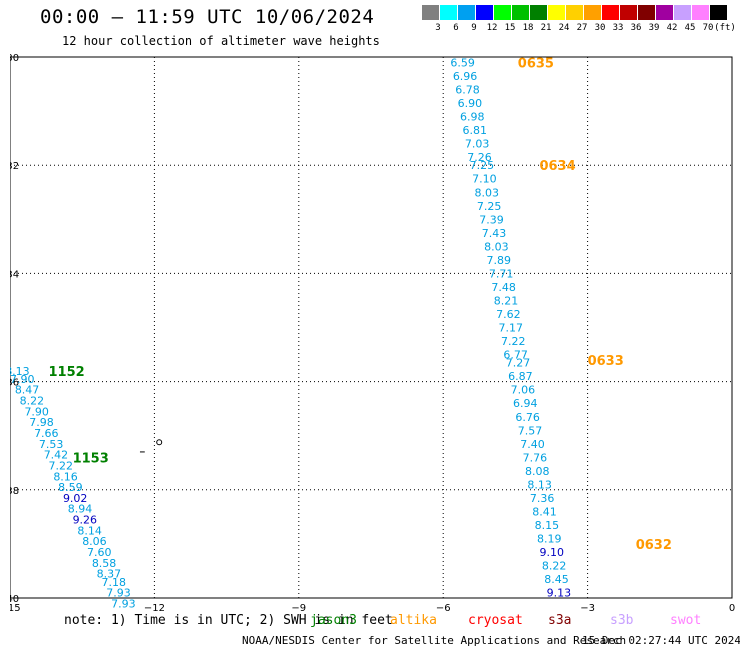 This screenshot has height=650, width=740. What do you see at coordinates (539, 484) in the screenshot?
I see `wave-height-value: 8.13` at bounding box center [539, 484].